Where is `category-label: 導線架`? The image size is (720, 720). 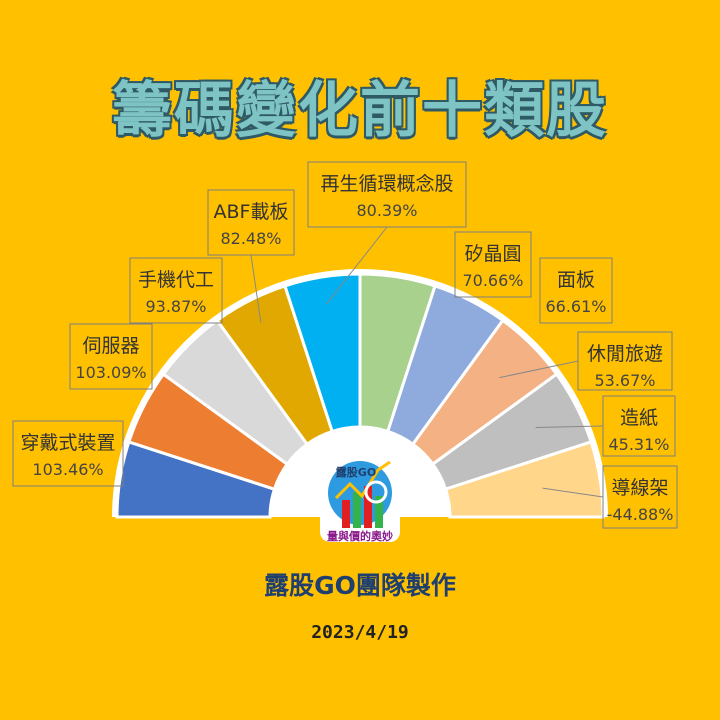
category-label: 導線架 is located at coordinates (639, 488).